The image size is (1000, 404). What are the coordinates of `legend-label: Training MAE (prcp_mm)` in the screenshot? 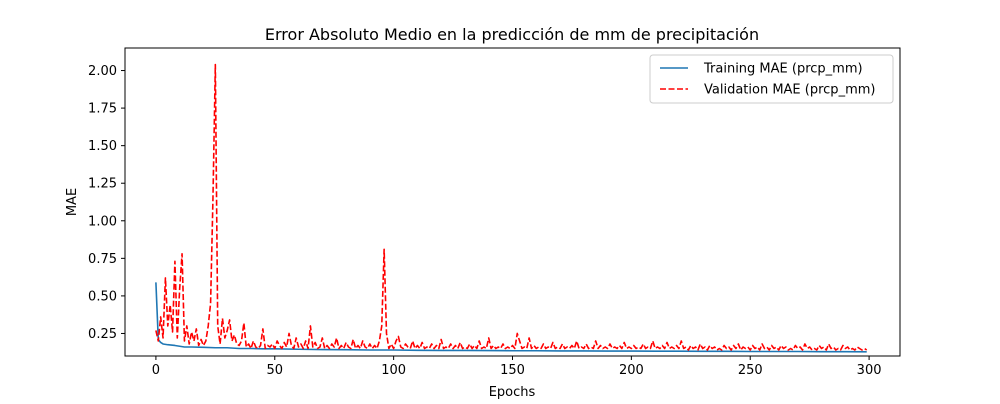 It's located at (783, 69).